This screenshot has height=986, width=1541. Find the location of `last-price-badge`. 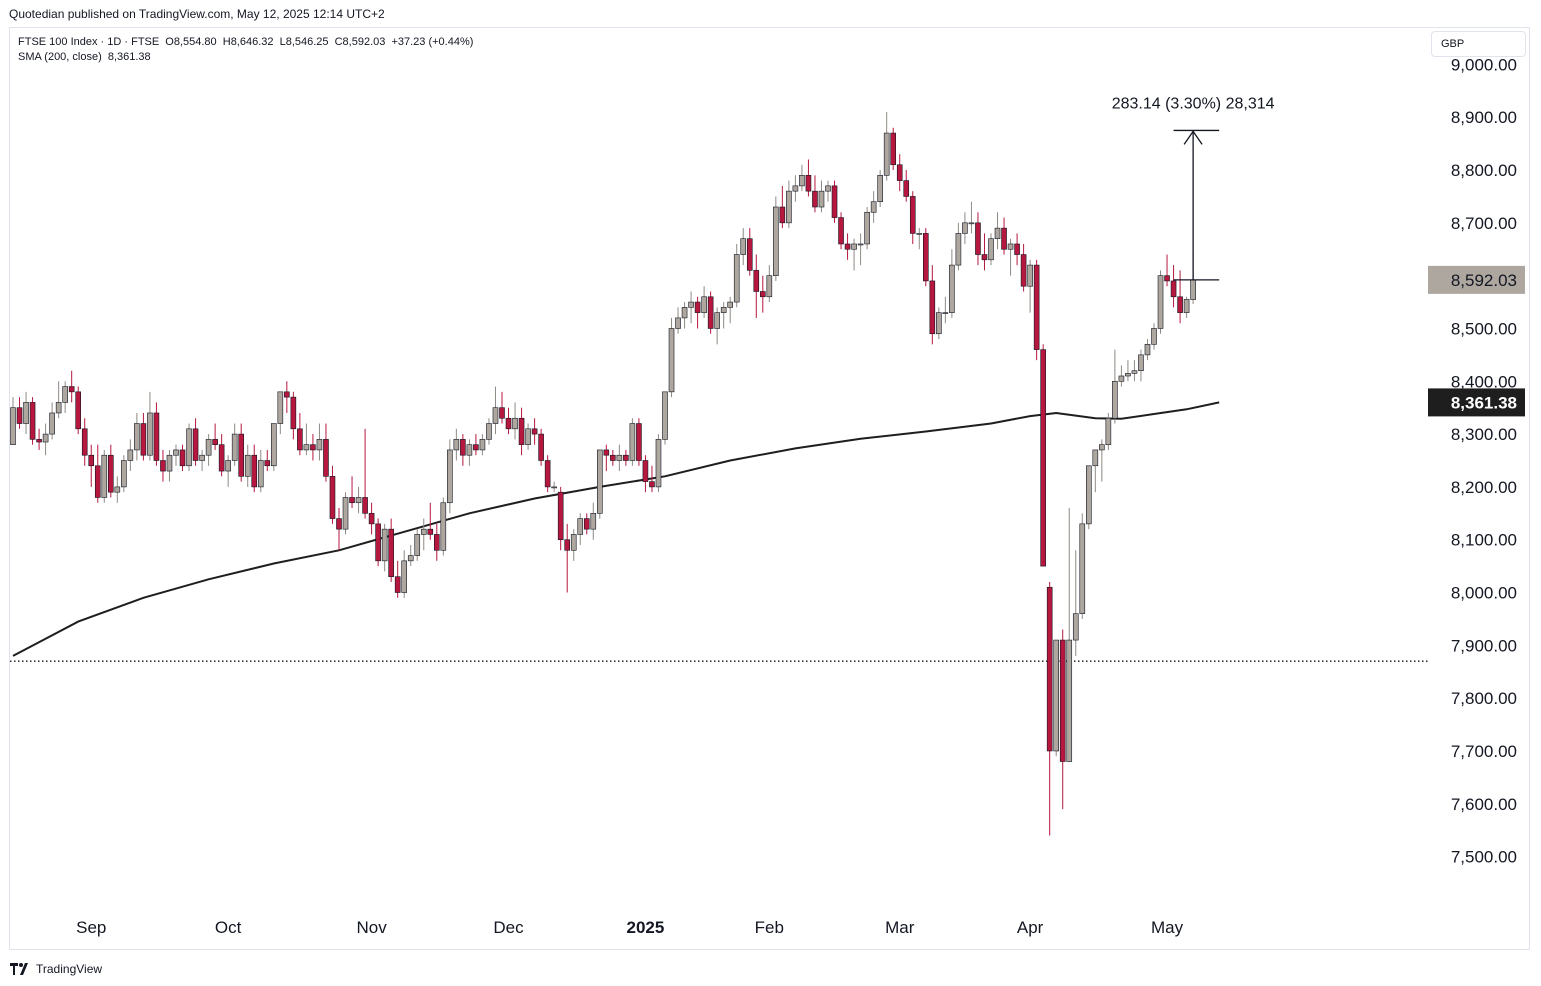

last-price-badge is located at coordinates (1476, 279).